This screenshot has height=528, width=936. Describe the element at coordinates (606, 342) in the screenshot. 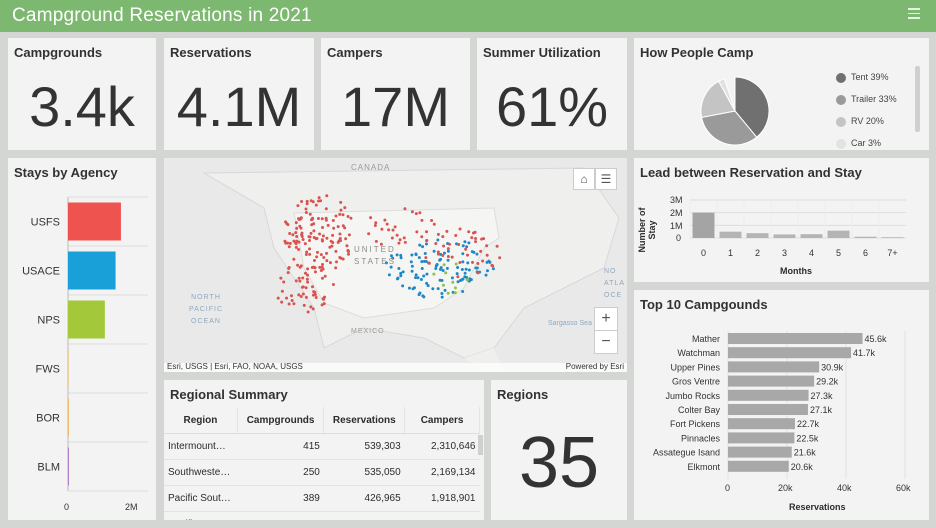

I see `zoom-out-button: −` at that location.